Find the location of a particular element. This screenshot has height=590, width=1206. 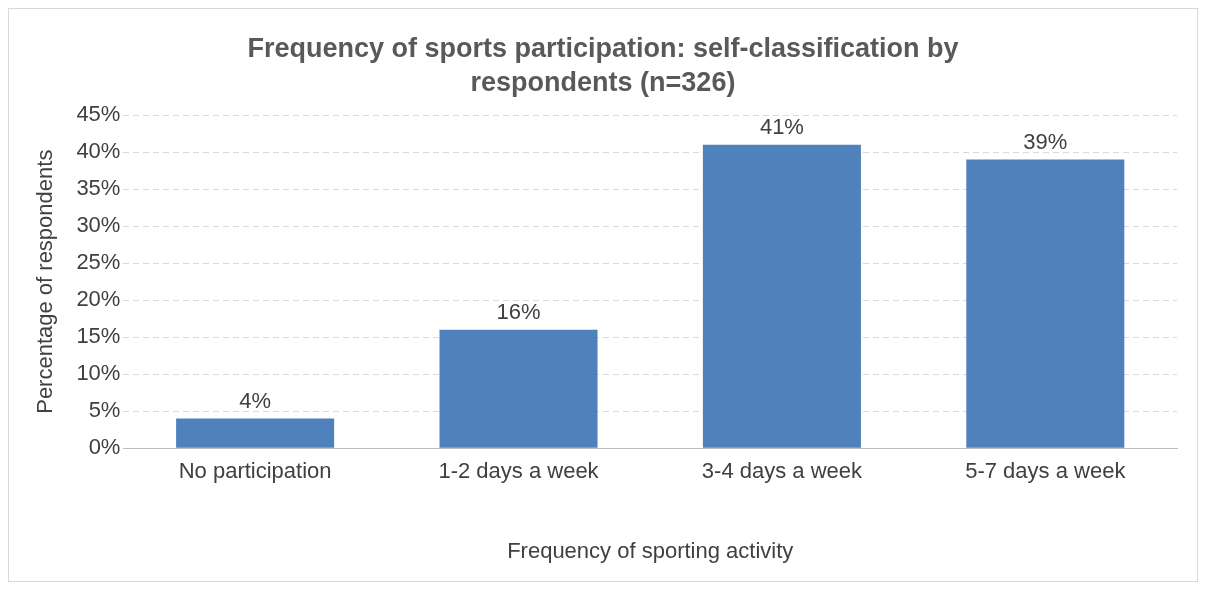

y-tick-label: 10% is located at coordinates (98, 373).